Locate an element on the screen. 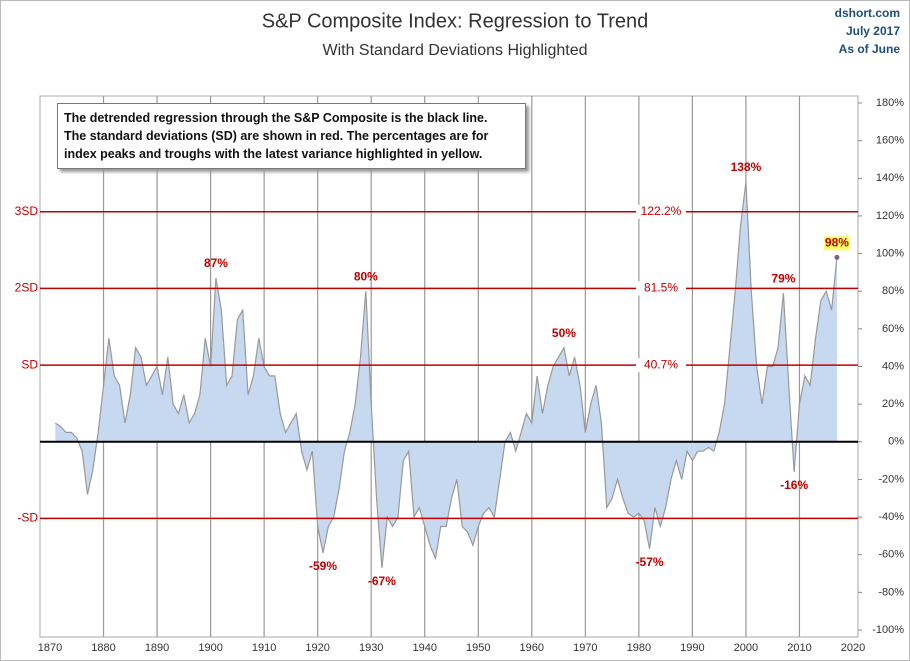 The image size is (910, 661). x-tick-label: 1940 is located at coordinates (424, 648).